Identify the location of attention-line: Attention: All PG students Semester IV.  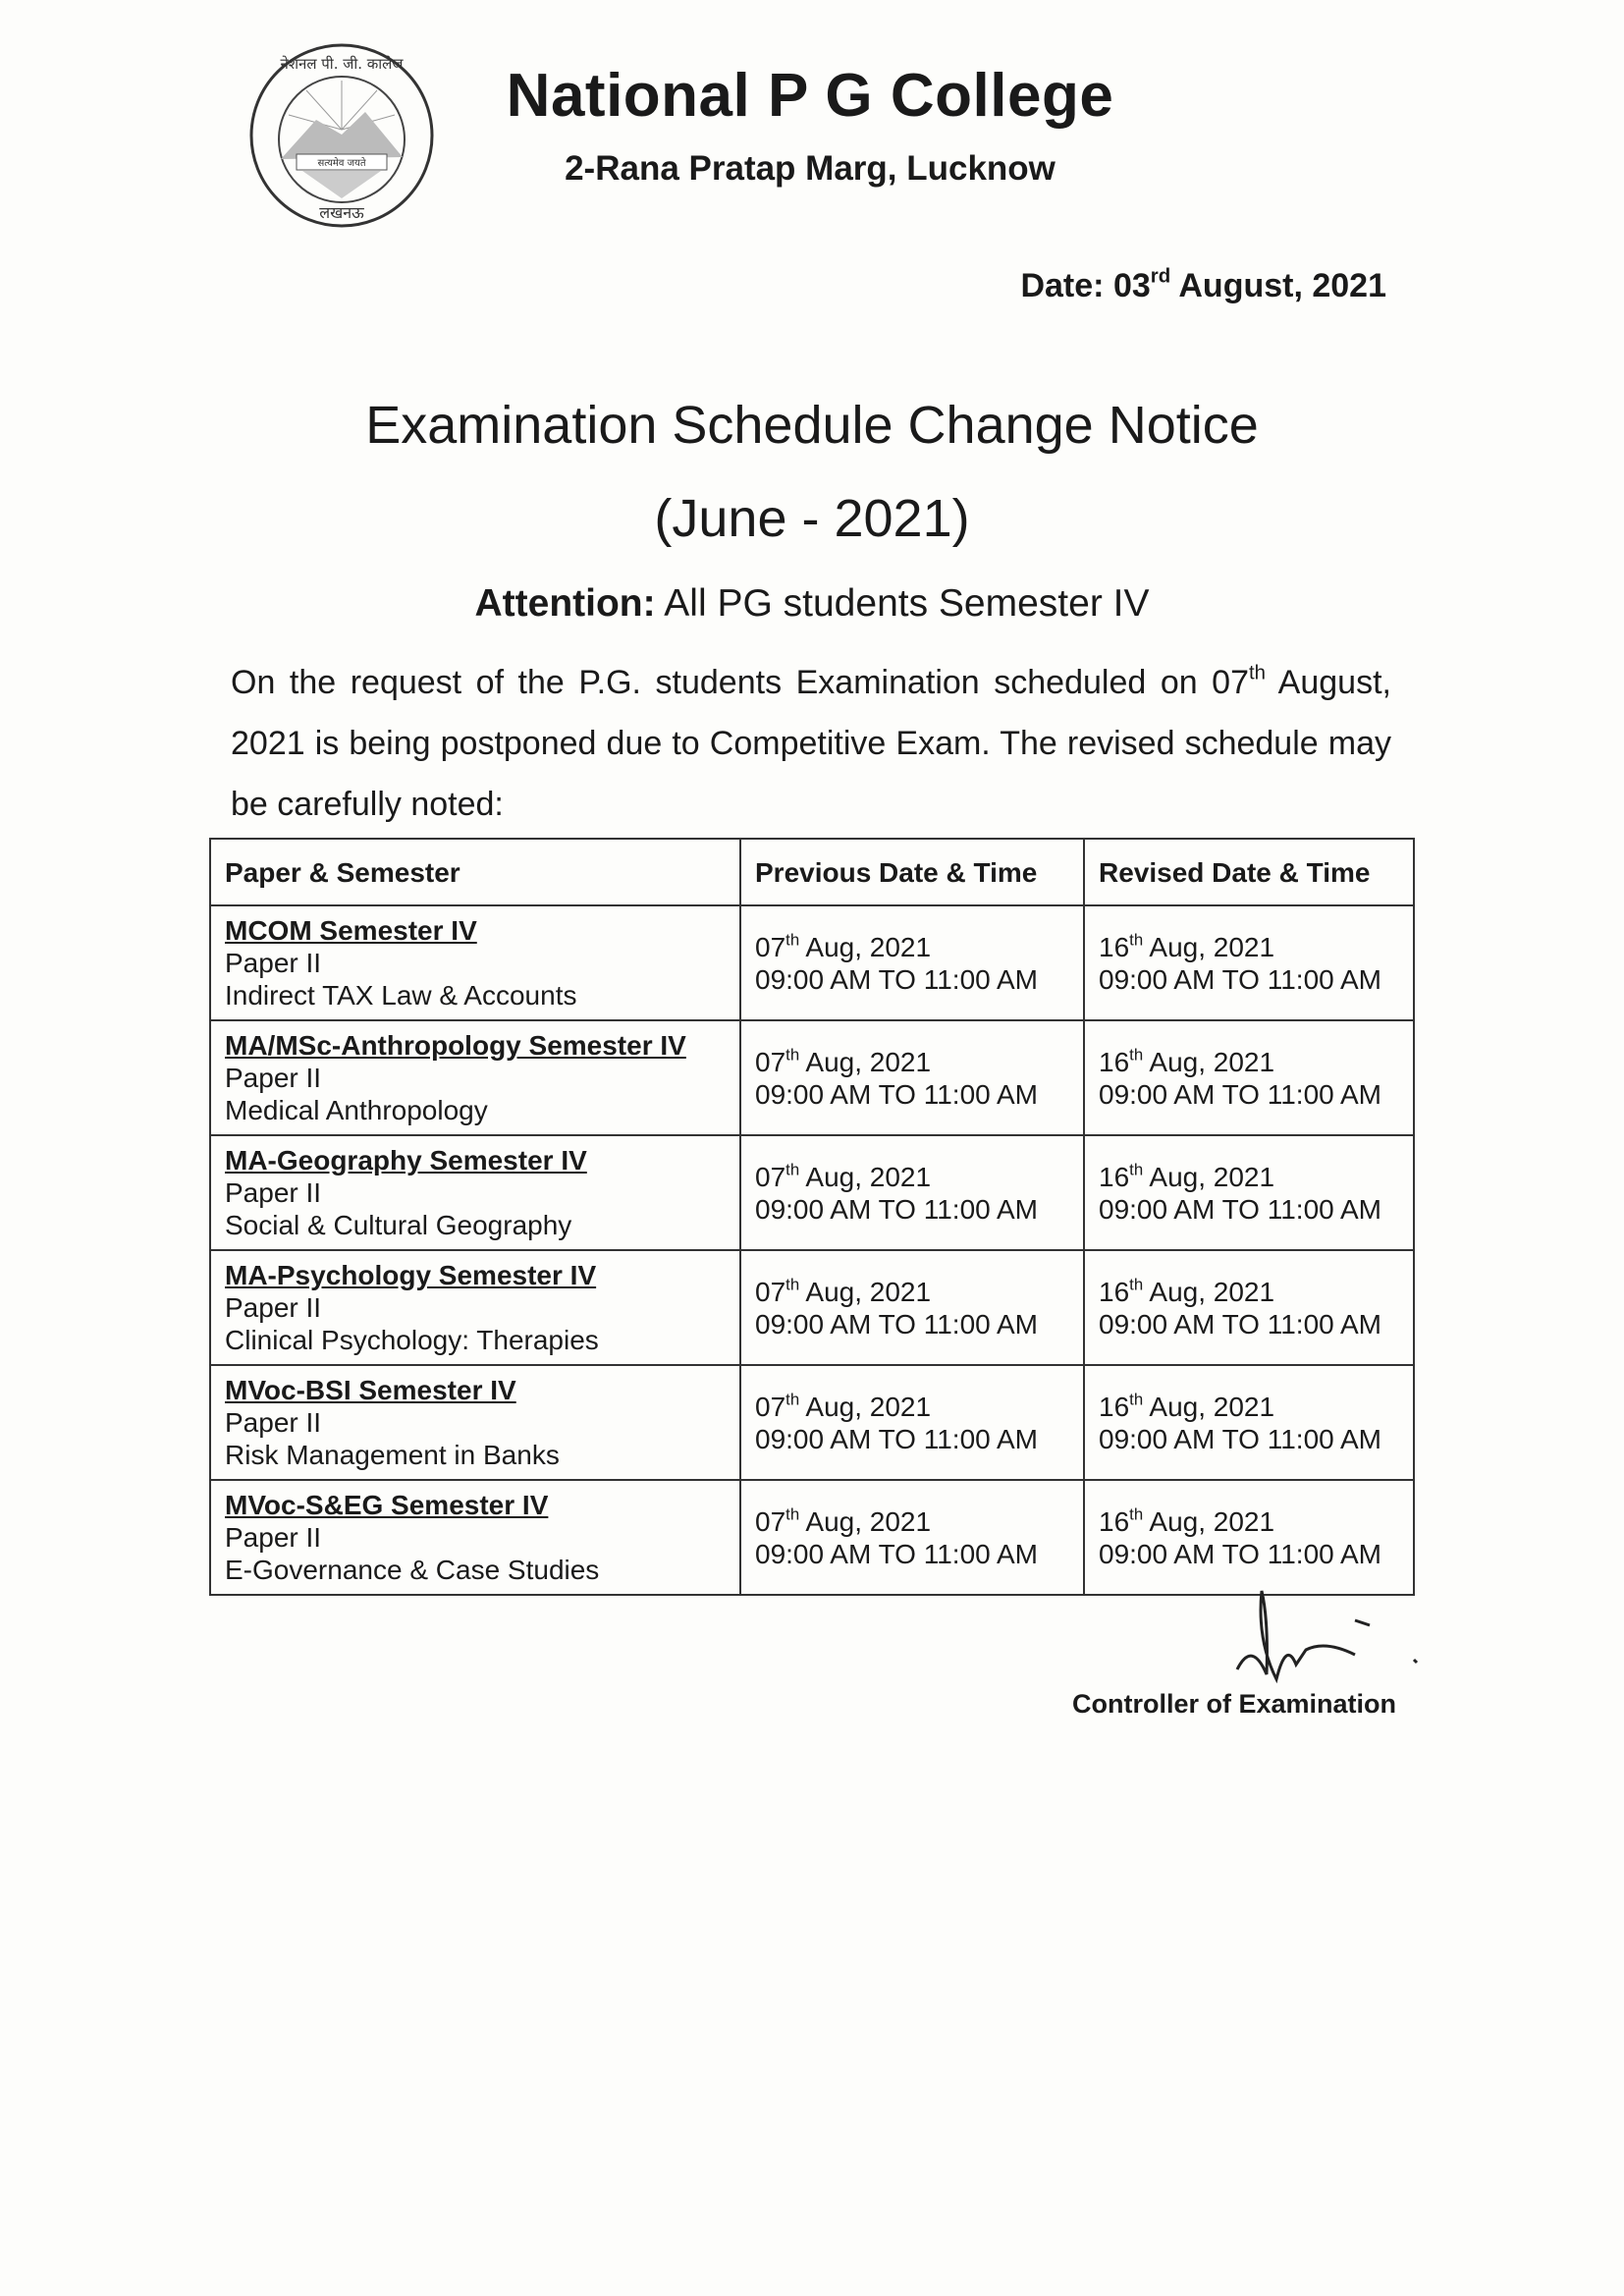
(812, 603).